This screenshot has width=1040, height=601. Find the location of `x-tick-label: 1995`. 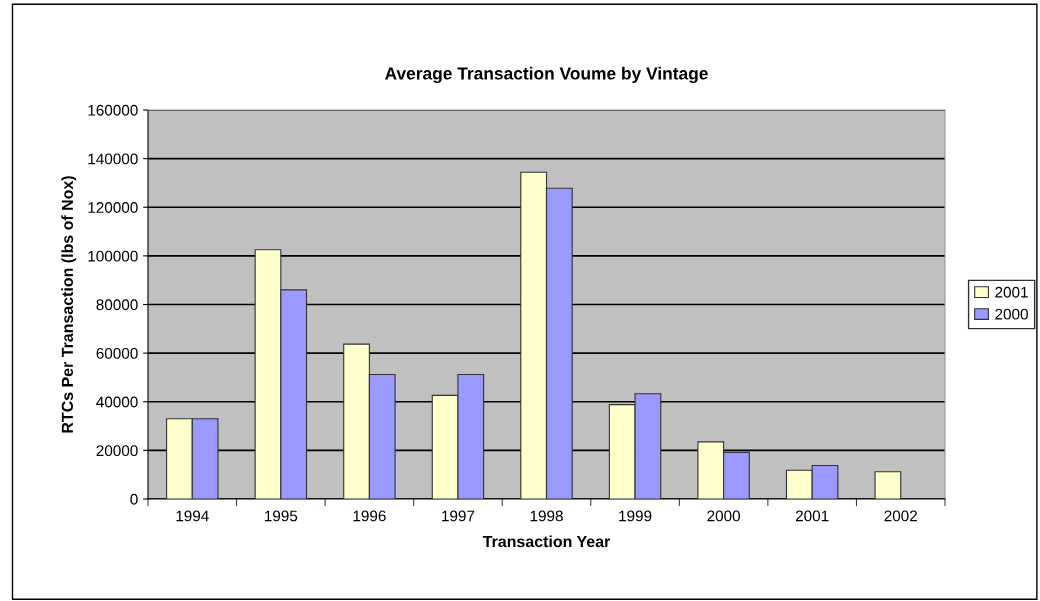

x-tick-label: 1995 is located at coordinates (281, 516).